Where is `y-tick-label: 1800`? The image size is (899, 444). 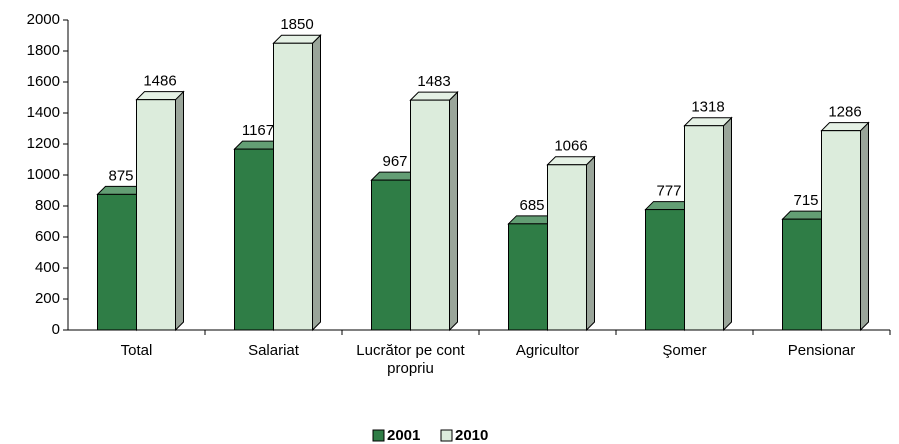 y-tick-label: 1800 is located at coordinates (43, 50).